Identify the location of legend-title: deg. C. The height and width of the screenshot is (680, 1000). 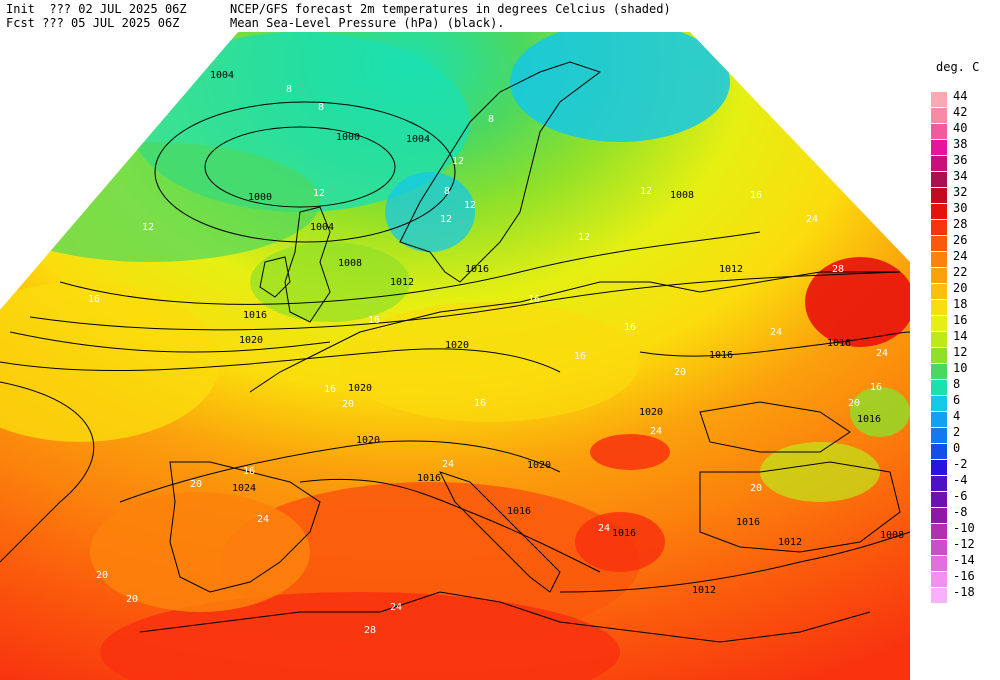
(958, 67).